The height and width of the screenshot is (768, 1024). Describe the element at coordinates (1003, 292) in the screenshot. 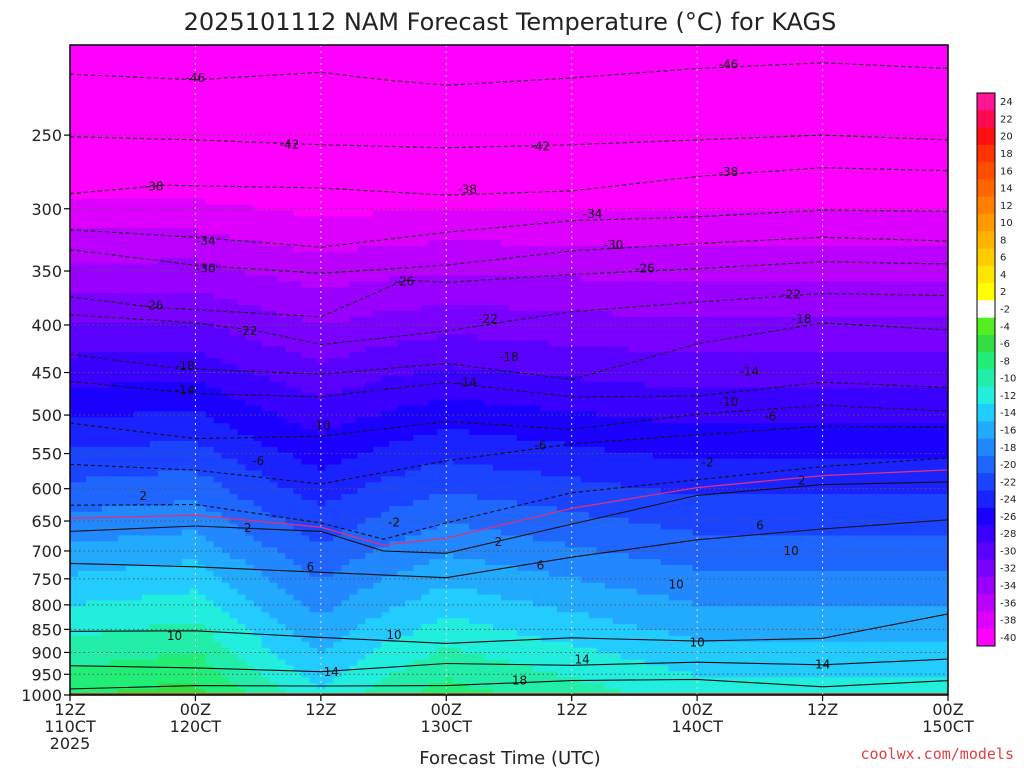

I see `colorbar-label: 2` at that location.